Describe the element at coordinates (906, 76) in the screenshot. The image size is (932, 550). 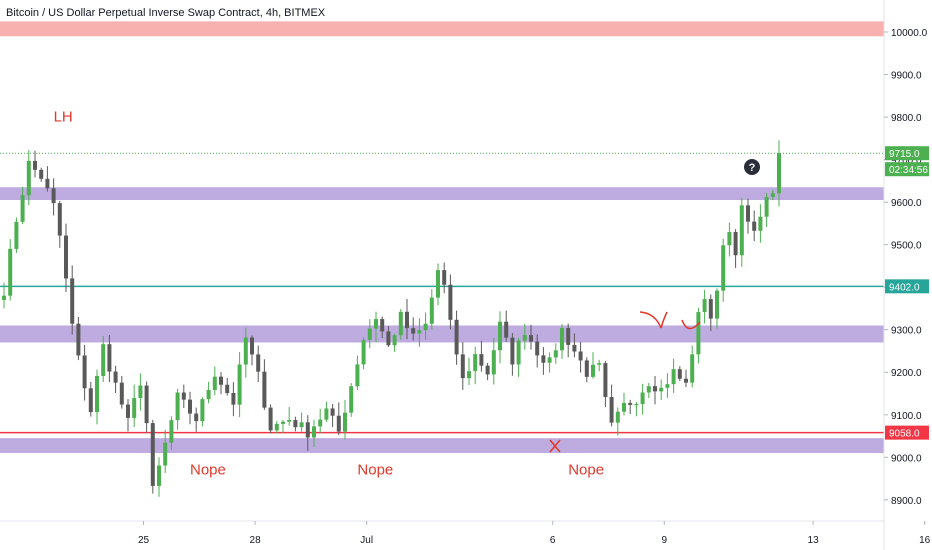
I see `y-tick-label: 9900.0` at that location.